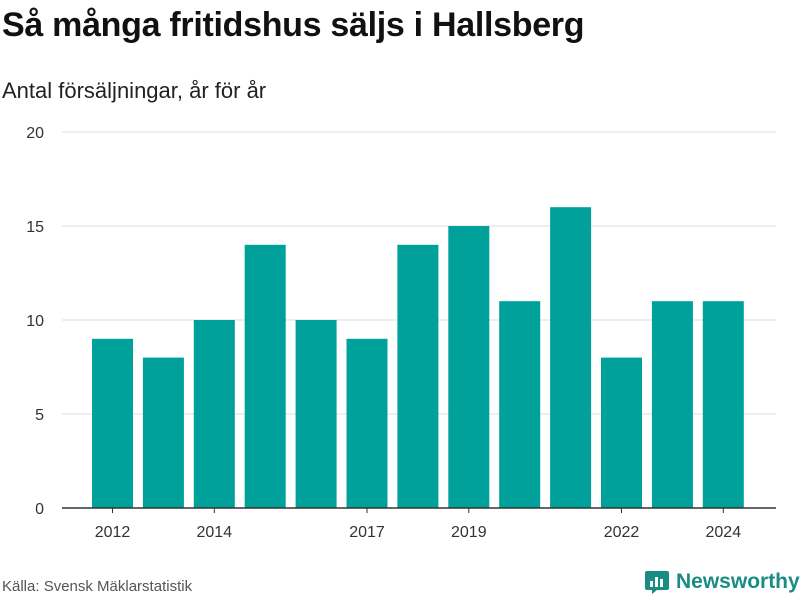 The width and height of the screenshot is (800, 600). Describe the element at coordinates (215, 532) in the screenshot. I see `x-tick-label: 2014` at that location.